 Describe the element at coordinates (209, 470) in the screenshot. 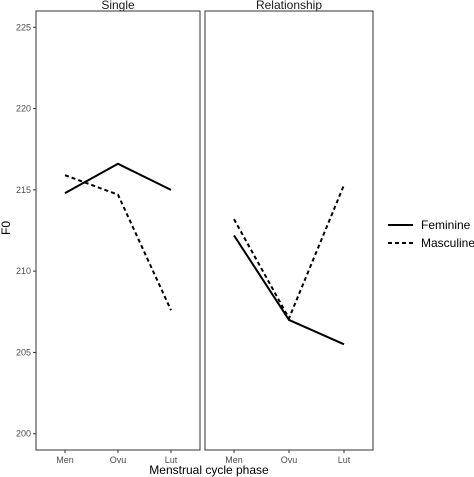

I see `x-axis-title: Menstrual cycle phase` at that location.